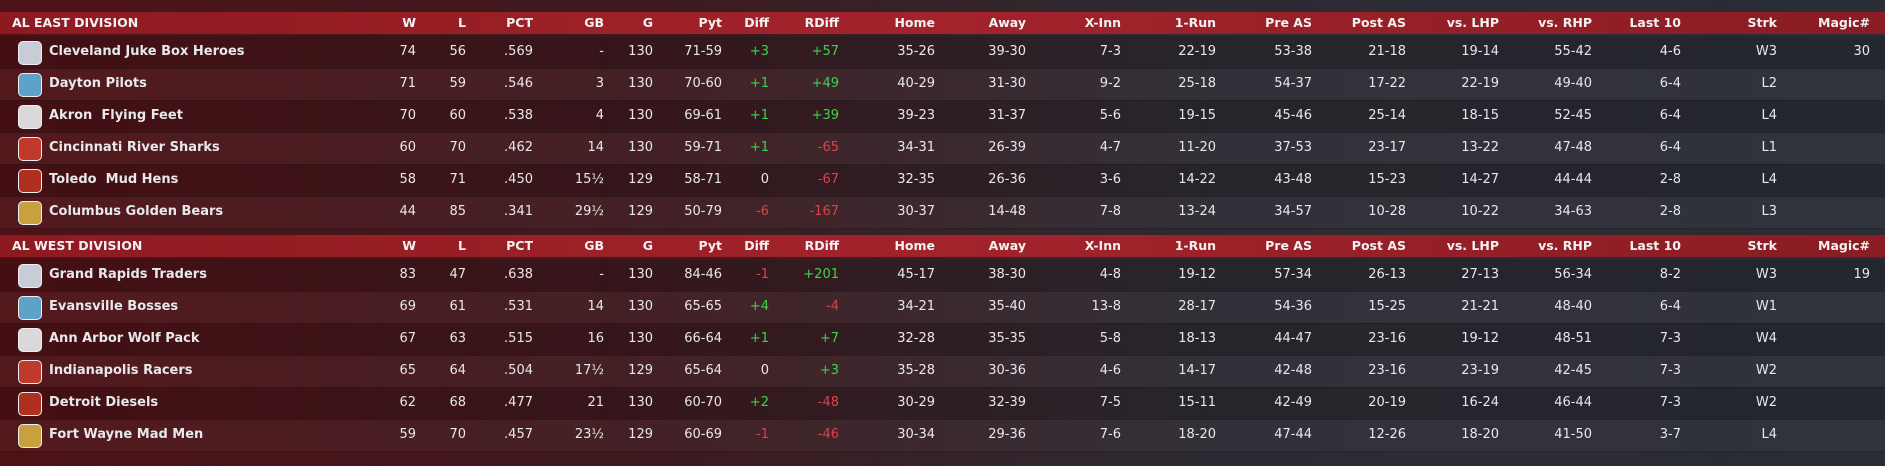  Describe the element at coordinates (762, 274) in the screenshot. I see `stat-cell: -1` at that location.